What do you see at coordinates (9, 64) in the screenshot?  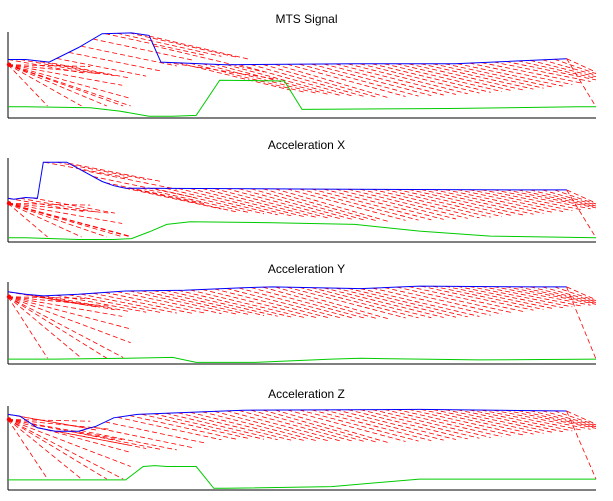 I see `origin-marker-mts` at bounding box center [9, 64].